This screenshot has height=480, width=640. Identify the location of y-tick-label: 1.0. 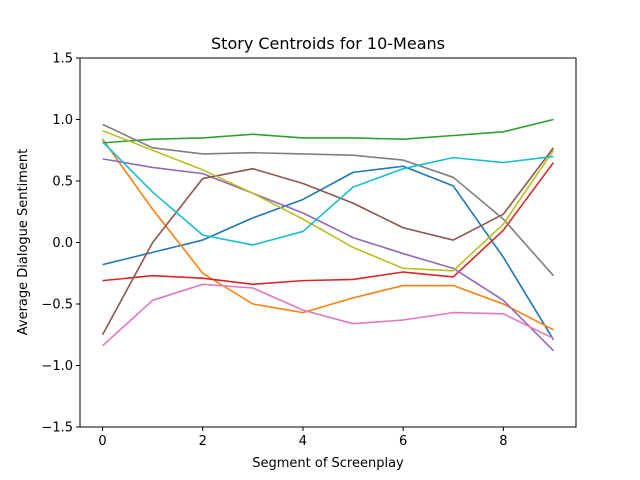
(62, 120).